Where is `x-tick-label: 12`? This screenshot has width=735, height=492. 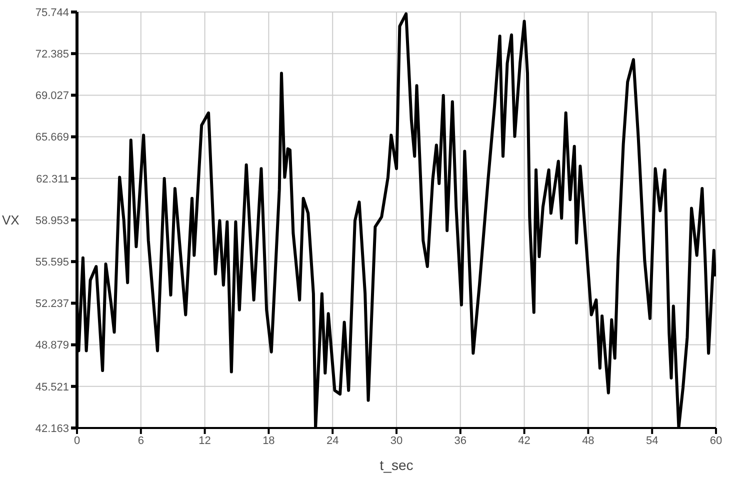
x-tick-label: 12 is located at coordinates (204, 440).